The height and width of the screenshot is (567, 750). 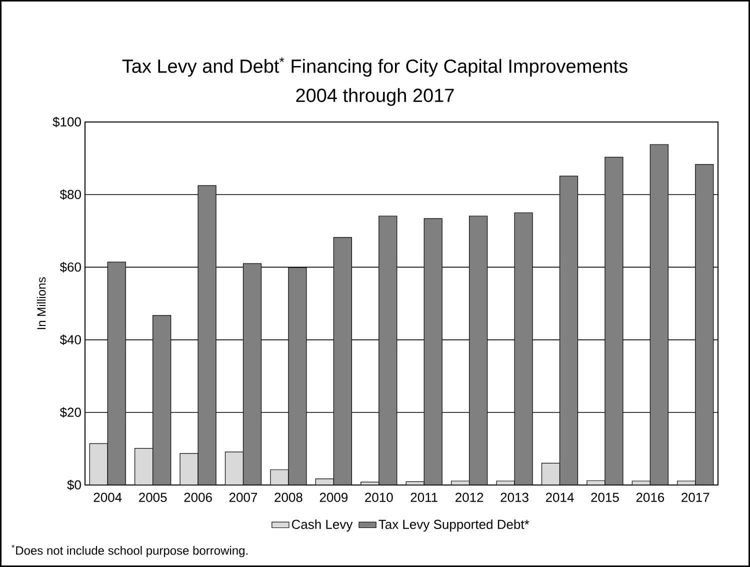 What do you see at coordinates (514, 497) in the screenshot?
I see `x-tick-label: 2013` at bounding box center [514, 497].